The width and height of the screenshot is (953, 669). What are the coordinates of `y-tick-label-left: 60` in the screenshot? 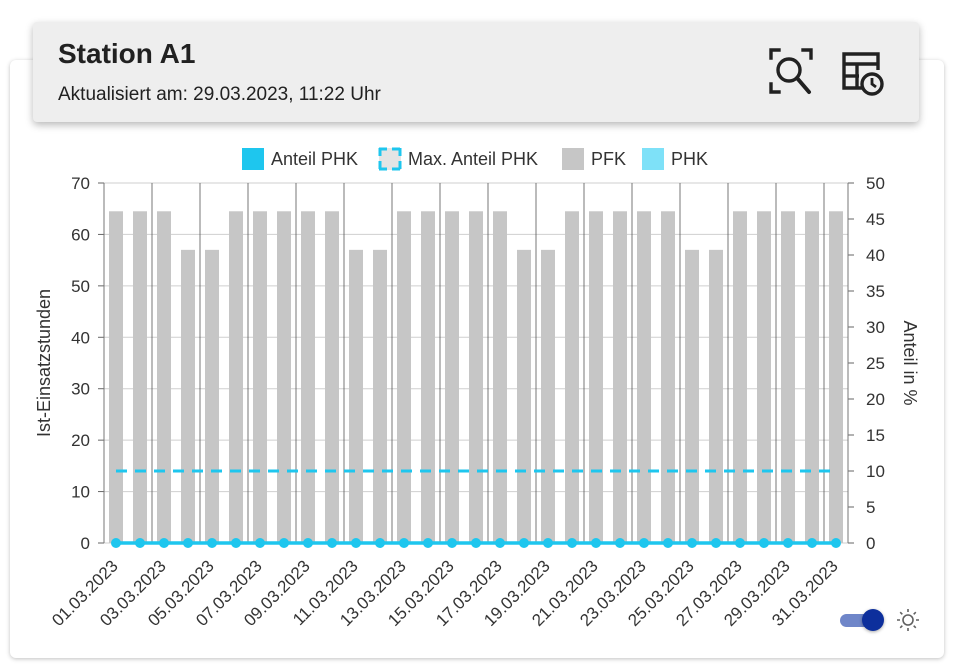 It's located at (80, 234).